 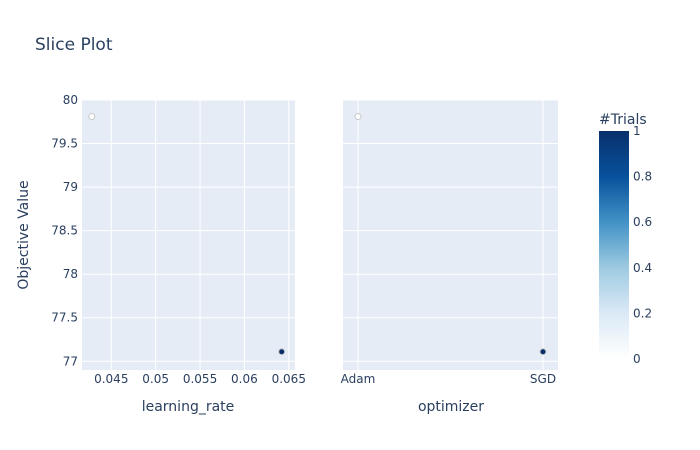 I want to click on p2-x-tick-label: SGD, so click(x=543, y=379).